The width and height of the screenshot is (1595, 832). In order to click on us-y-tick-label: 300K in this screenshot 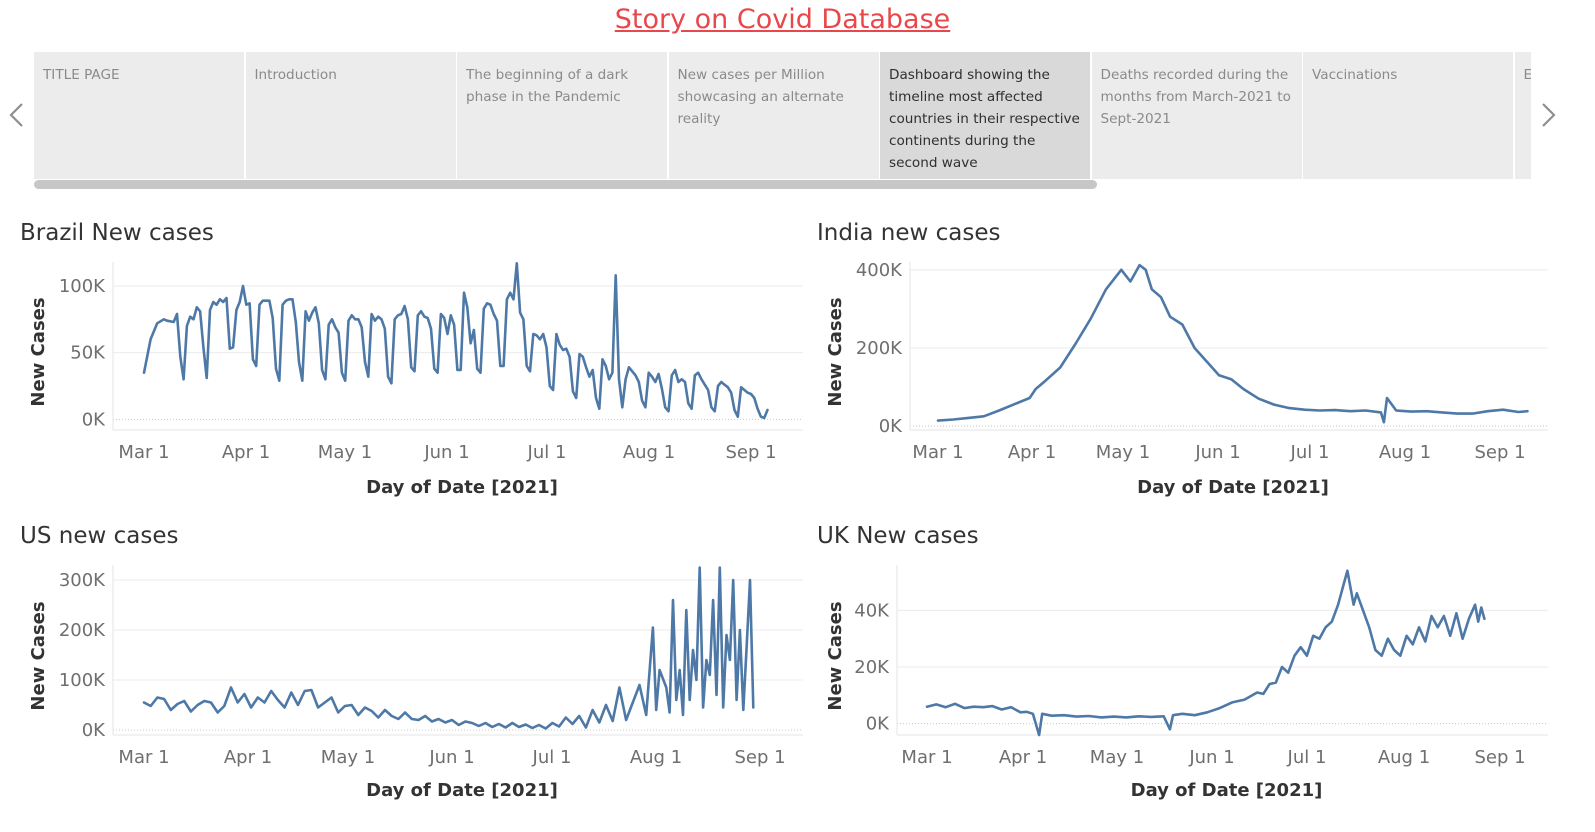, I will do `click(82, 580)`.